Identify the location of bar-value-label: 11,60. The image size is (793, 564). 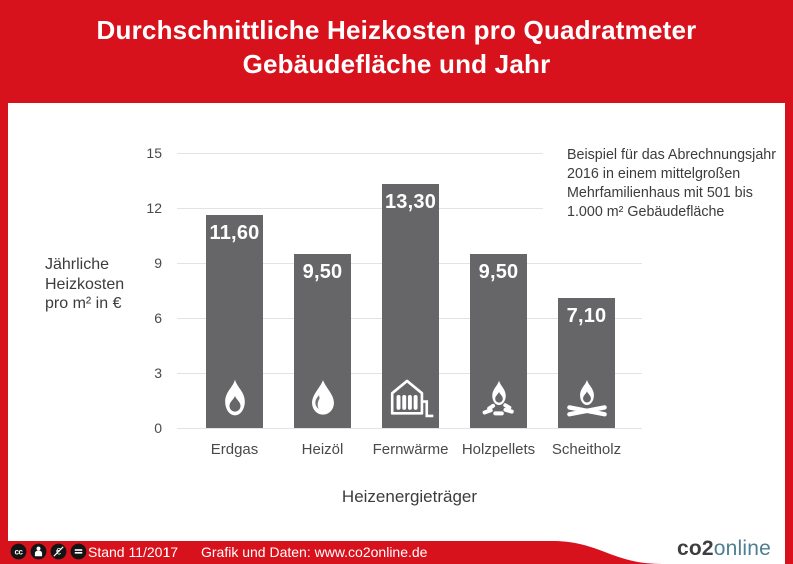
(234, 233).